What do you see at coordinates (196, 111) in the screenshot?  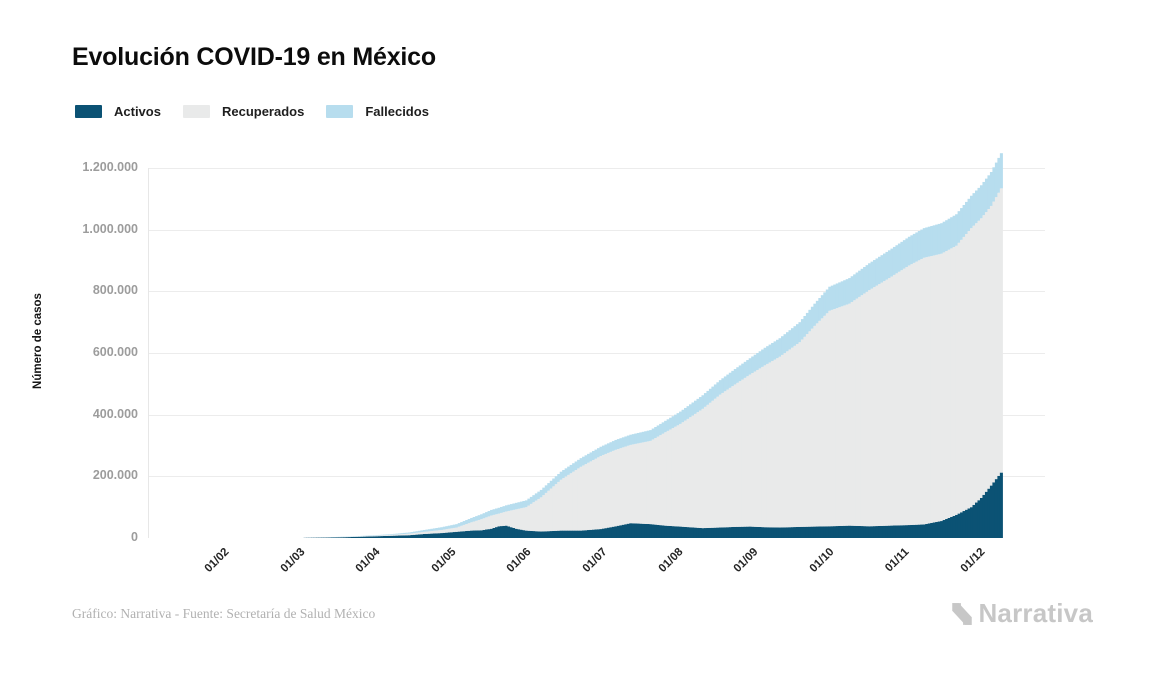 I see `recuperados-swatch-icon` at bounding box center [196, 111].